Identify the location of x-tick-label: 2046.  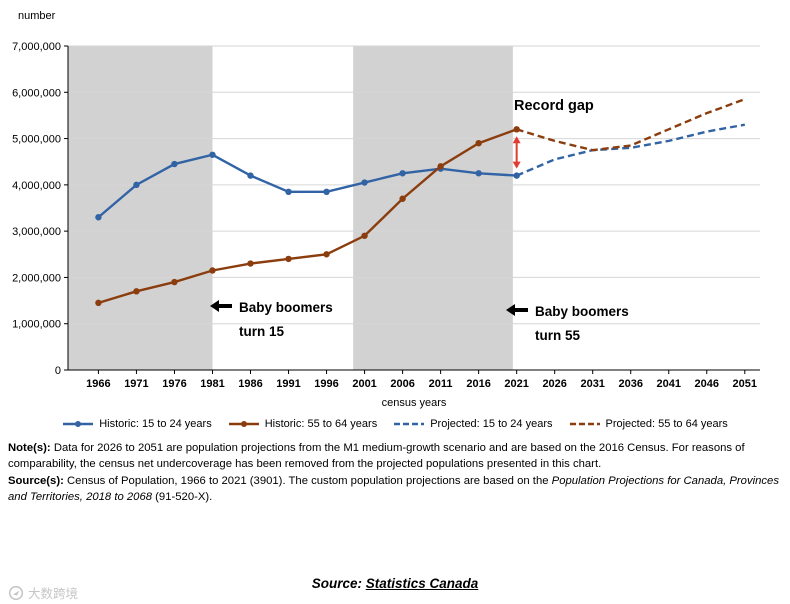
(707, 384).